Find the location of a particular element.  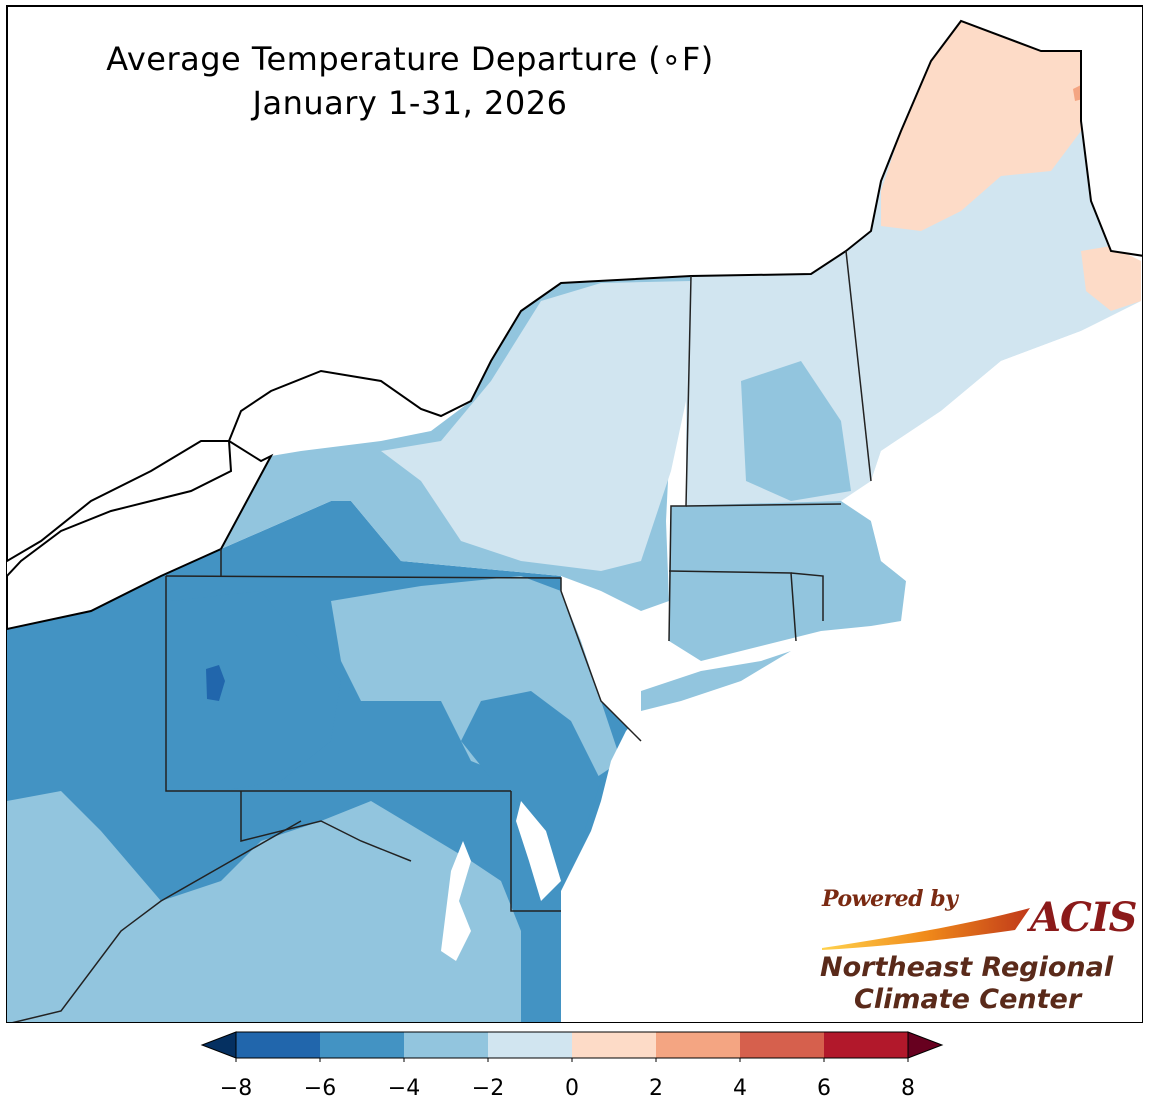

colorbar-tick-label: 0 is located at coordinates (572, 1088).